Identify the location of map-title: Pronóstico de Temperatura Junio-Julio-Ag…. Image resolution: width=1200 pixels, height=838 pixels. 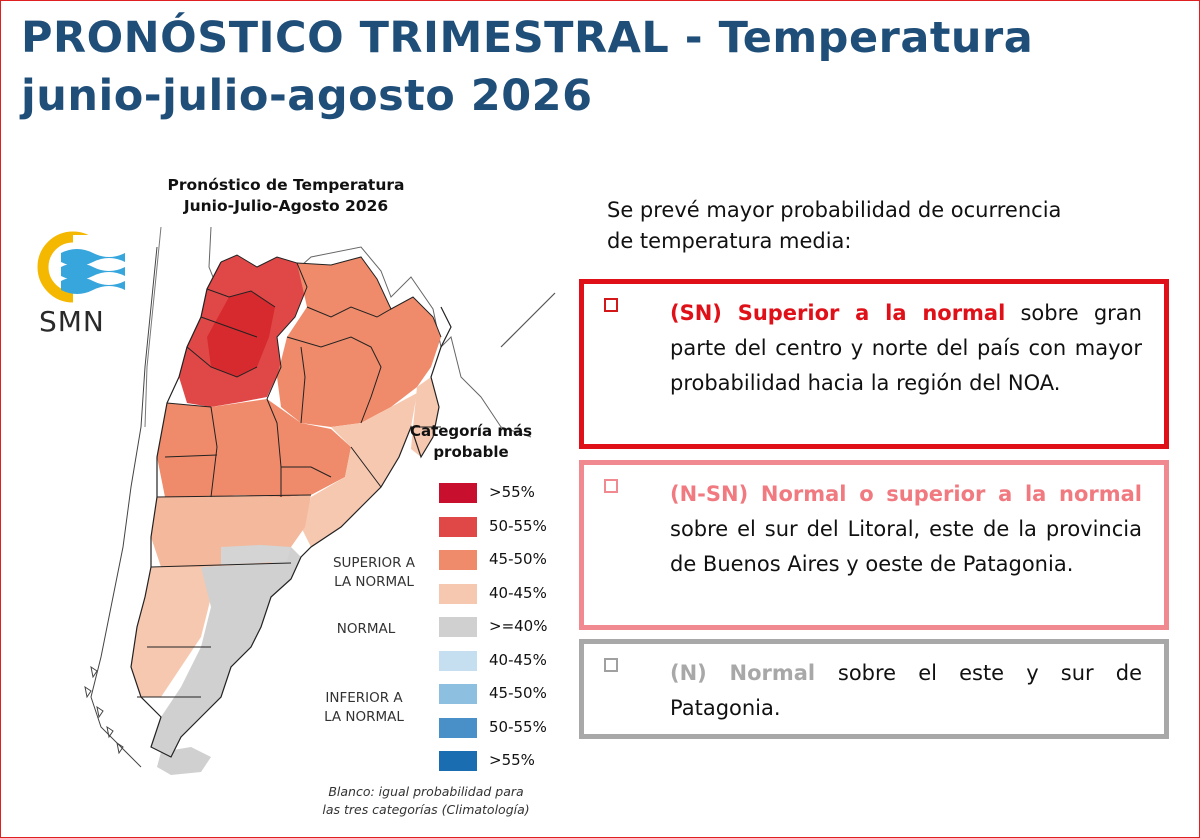
(286, 196).